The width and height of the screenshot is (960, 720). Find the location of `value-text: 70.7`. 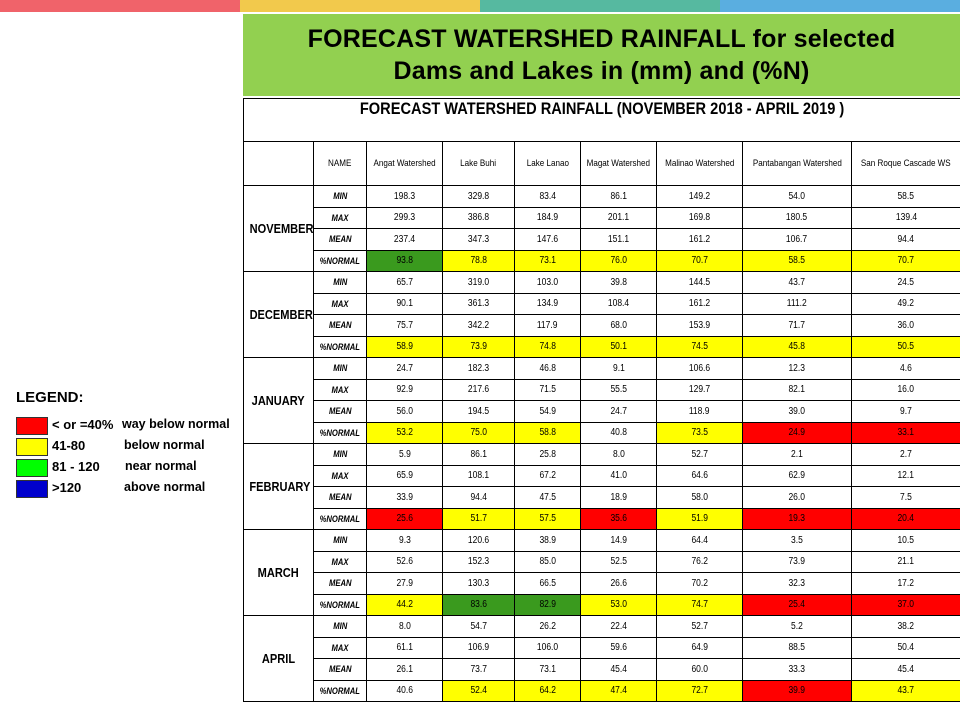

value-text: 70.7 is located at coordinates (906, 261).